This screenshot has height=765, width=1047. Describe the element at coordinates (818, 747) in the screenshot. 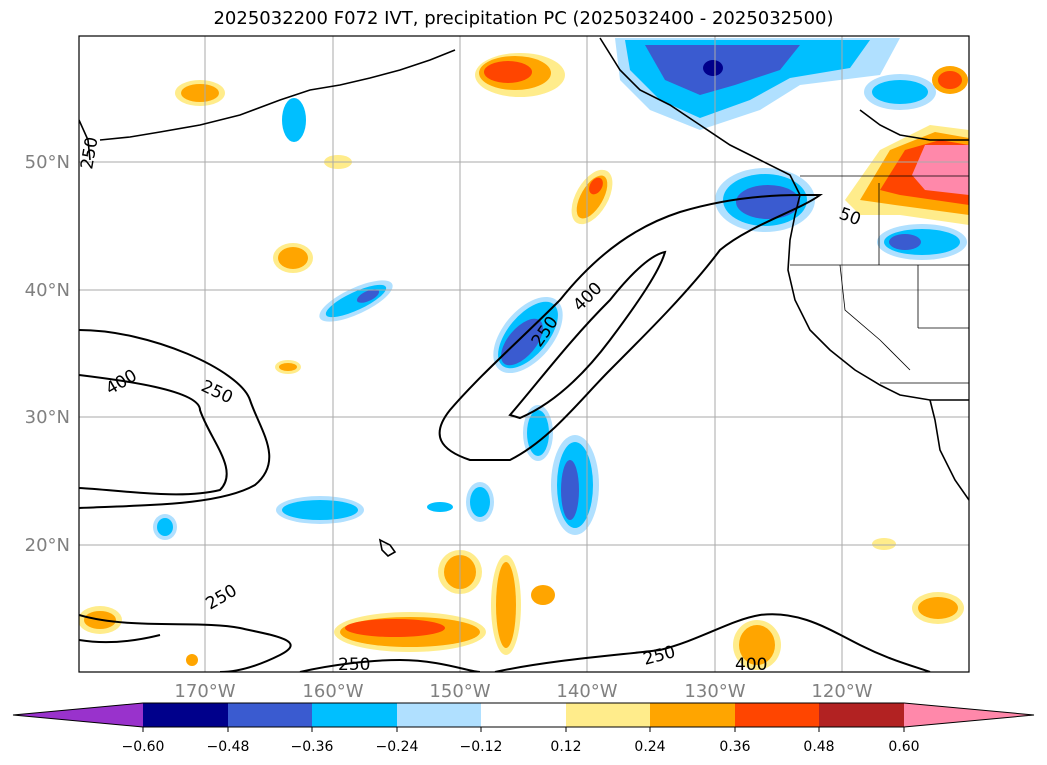

I see `colorbar-tick-label: 0.48` at that location.